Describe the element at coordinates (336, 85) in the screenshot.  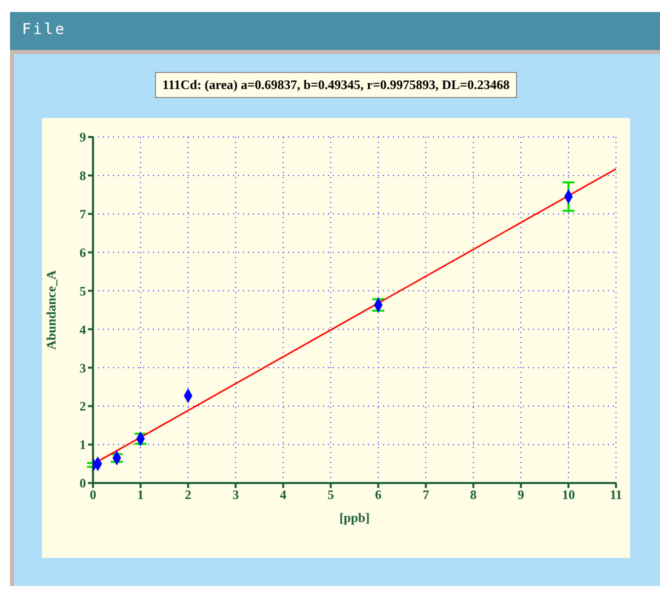
I see `chart-title: 111Cd: (area) a=0.69837, b=0.49345, r=0.9975893, DL=0.23468` at that location.